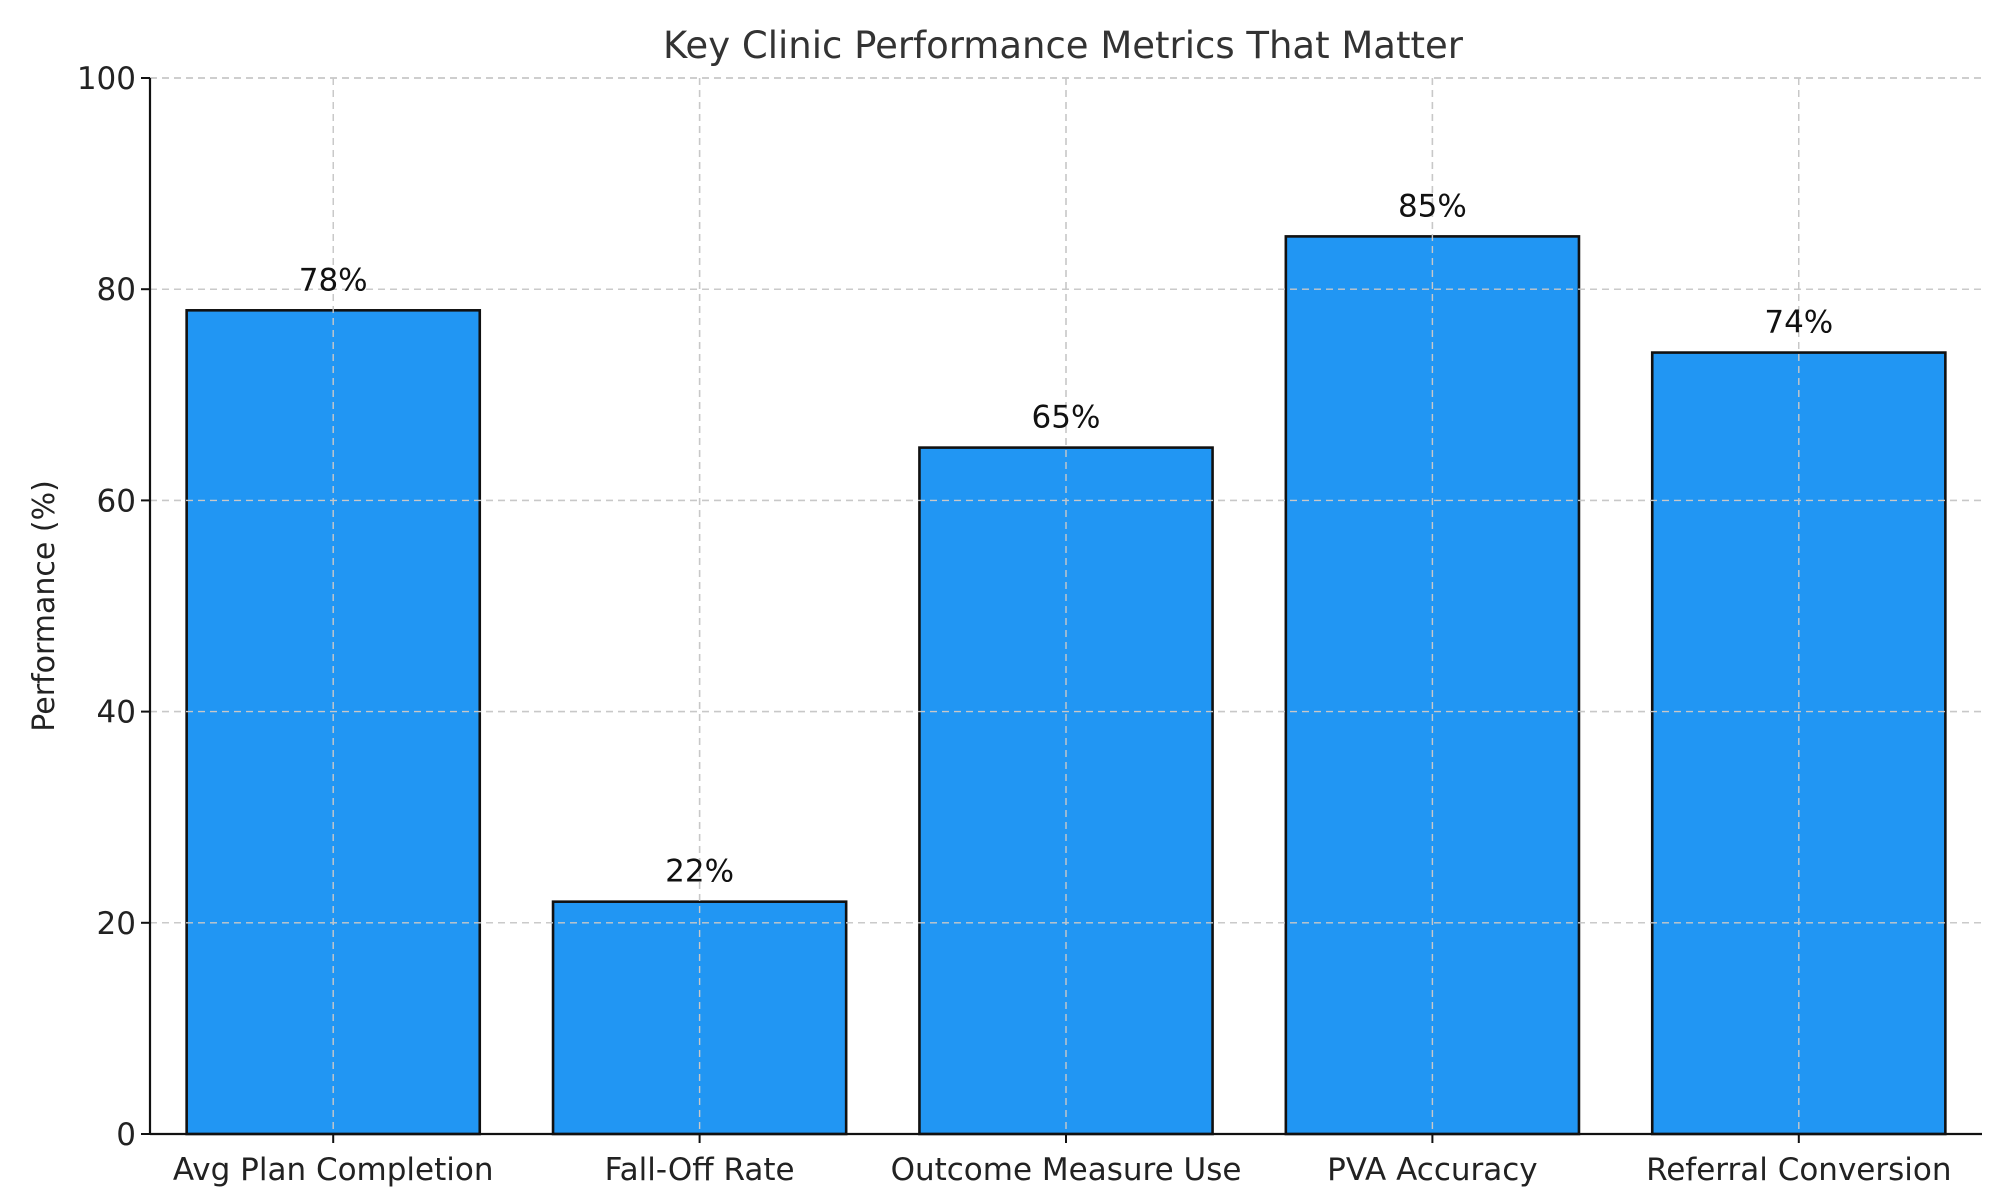 The width and height of the screenshot is (2000, 1204). What do you see at coordinates (333, 280) in the screenshot?
I see `bar-data-label: 78%` at bounding box center [333, 280].